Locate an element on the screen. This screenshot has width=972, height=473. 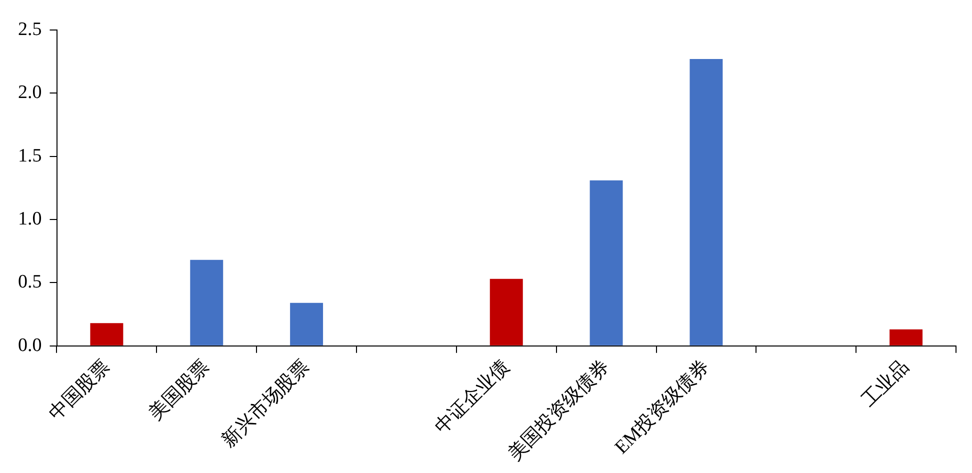
x-tick-label: 工业品 is located at coordinates (886, 384).